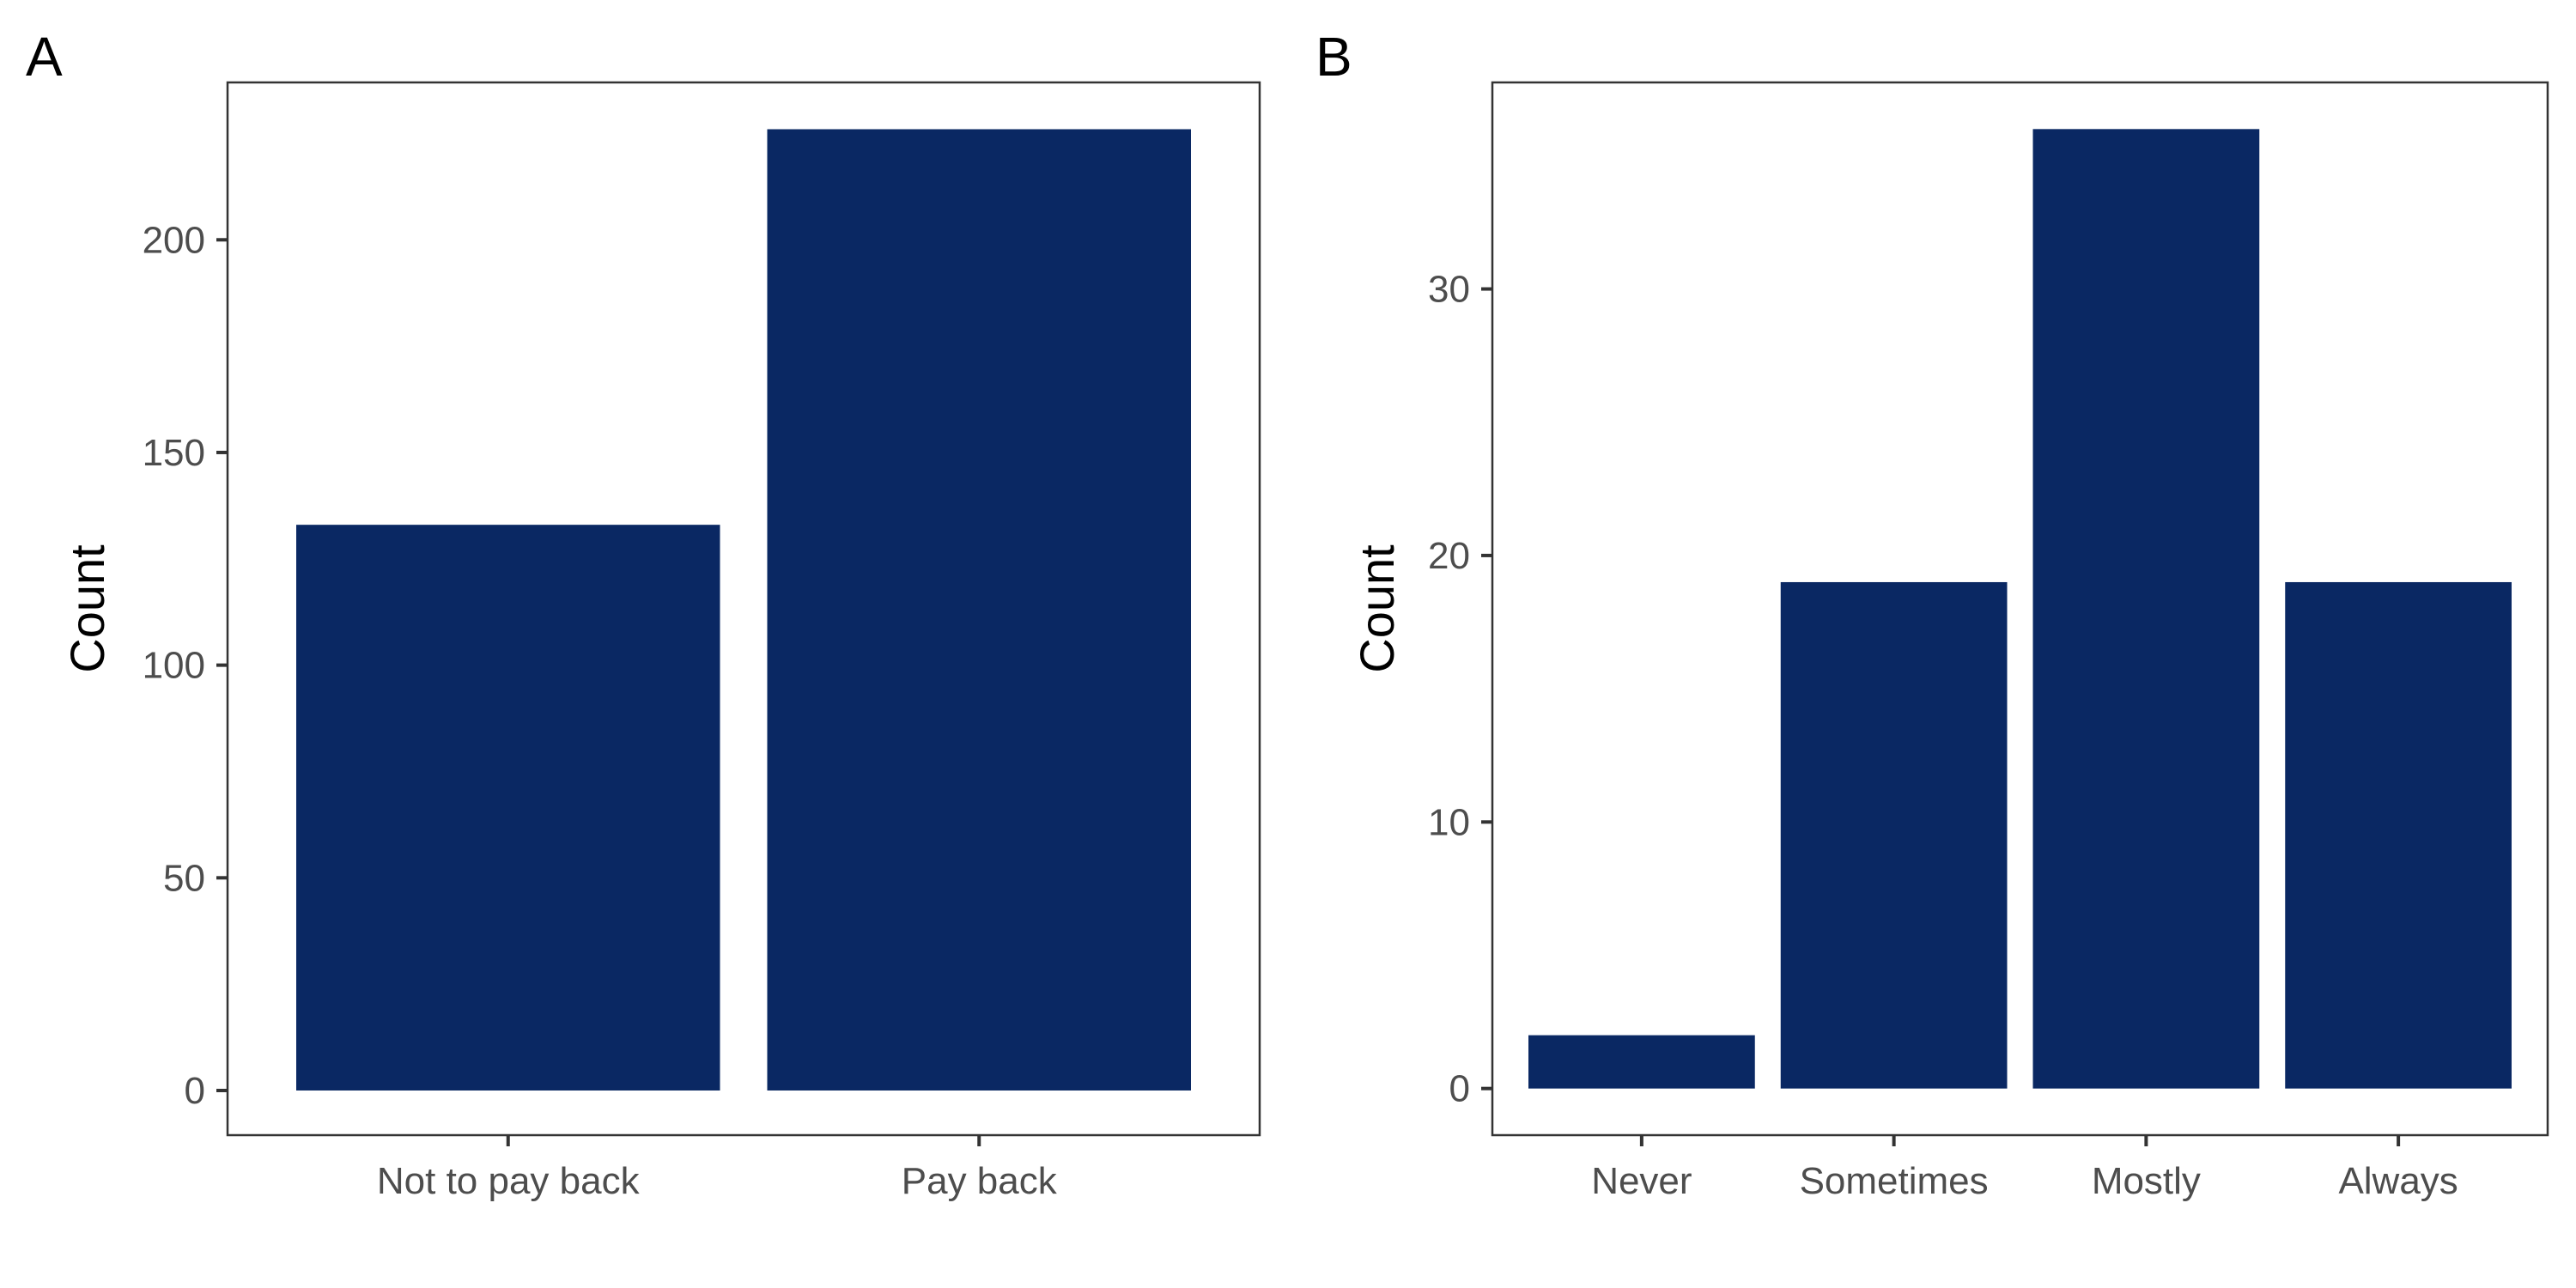 The height and width of the screenshot is (1288, 2576). Describe the element at coordinates (184, 878) in the screenshot. I see `y-tick-label-50: 50` at that location.